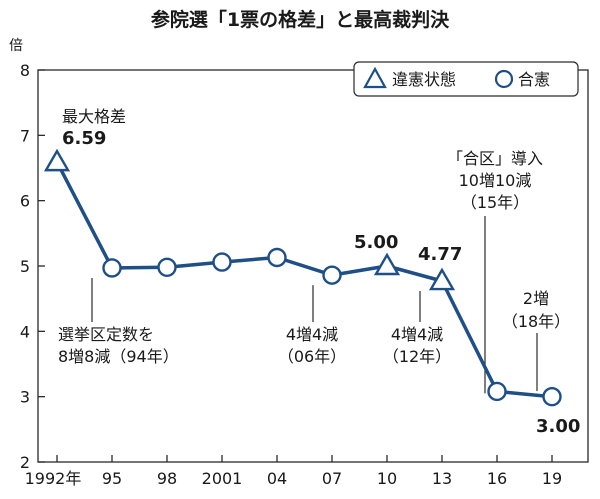  What do you see at coordinates (504, 79) in the screenshot?
I see `legend-circle-icon` at bounding box center [504, 79].